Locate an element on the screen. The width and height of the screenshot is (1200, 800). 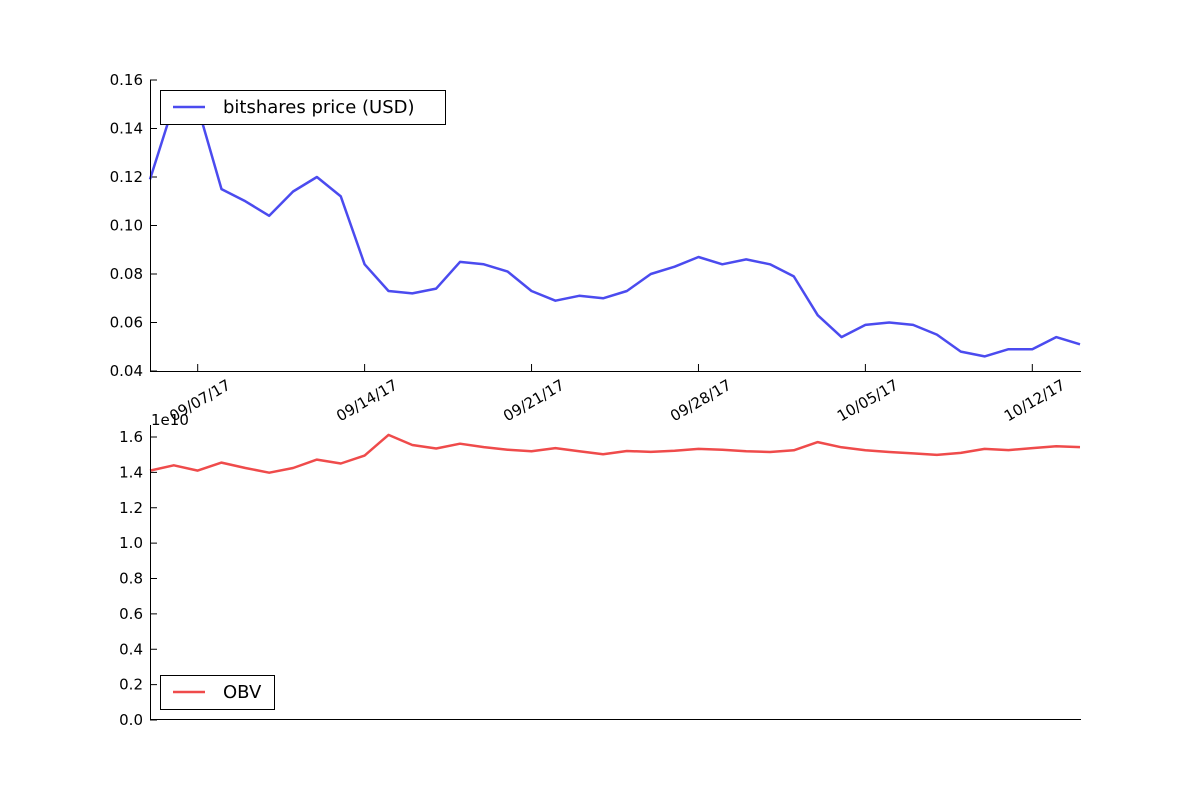
price-x-tick-label: 10/12/17 is located at coordinates (1034, 400).